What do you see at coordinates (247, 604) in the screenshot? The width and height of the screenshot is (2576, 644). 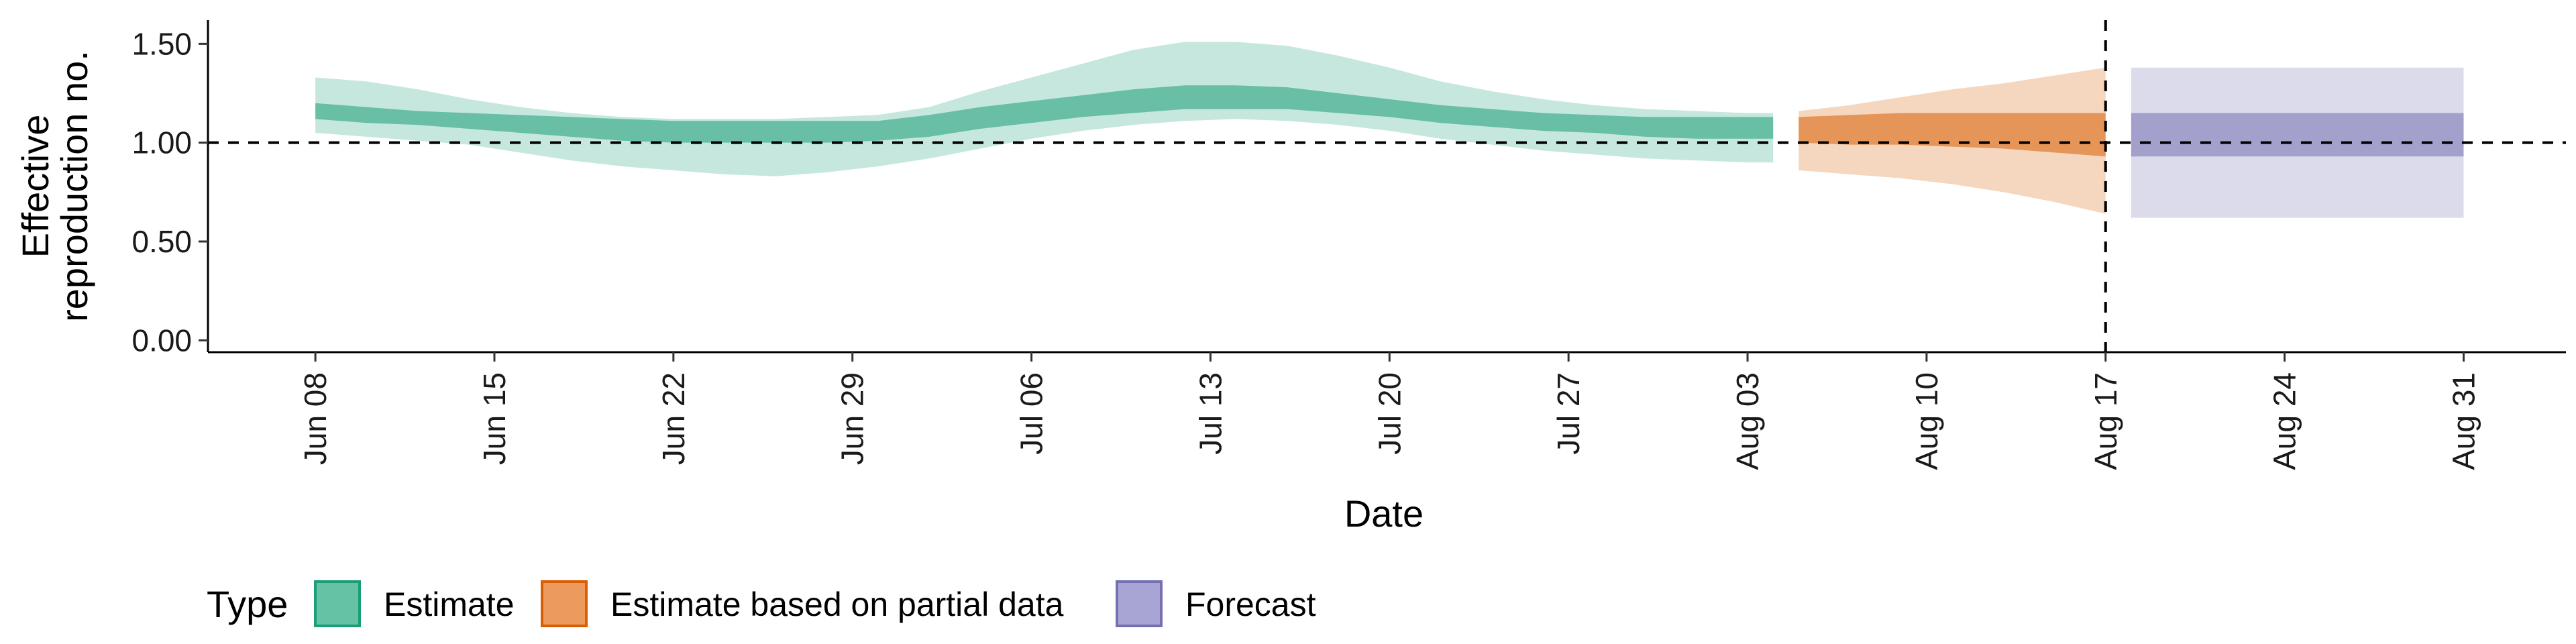 I see `legend-title: Type` at bounding box center [247, 604].